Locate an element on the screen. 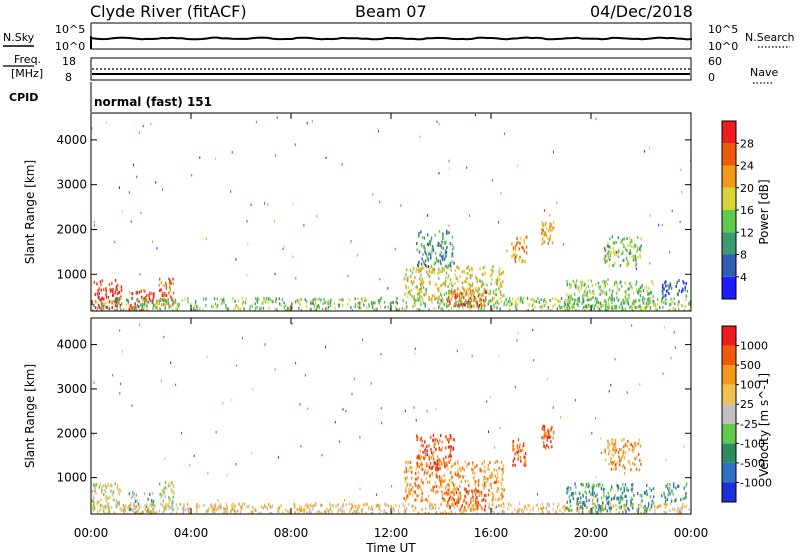  colorbar-tick-label: -500 is located at coordinates (752, 463).